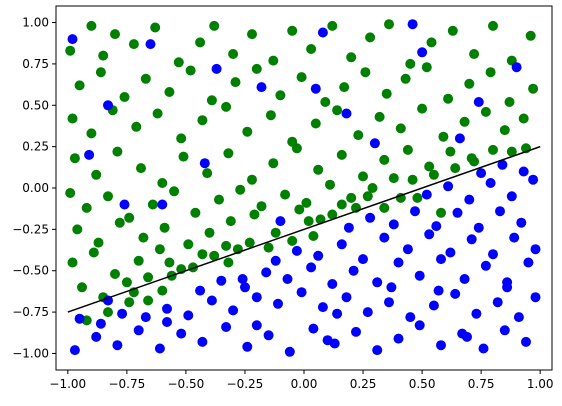 The image size is (562, 406). What do you see at coordinates (30, 312) in the screenshot?
I see `y-tick-label: −0.75` at bounding box center [30, 312].